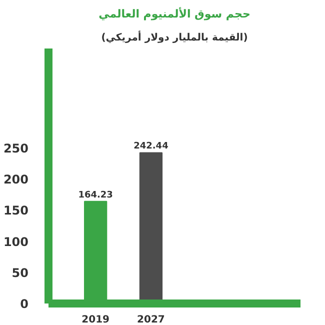  I want to click on x-tick-label: 2027, so click(151, 319).